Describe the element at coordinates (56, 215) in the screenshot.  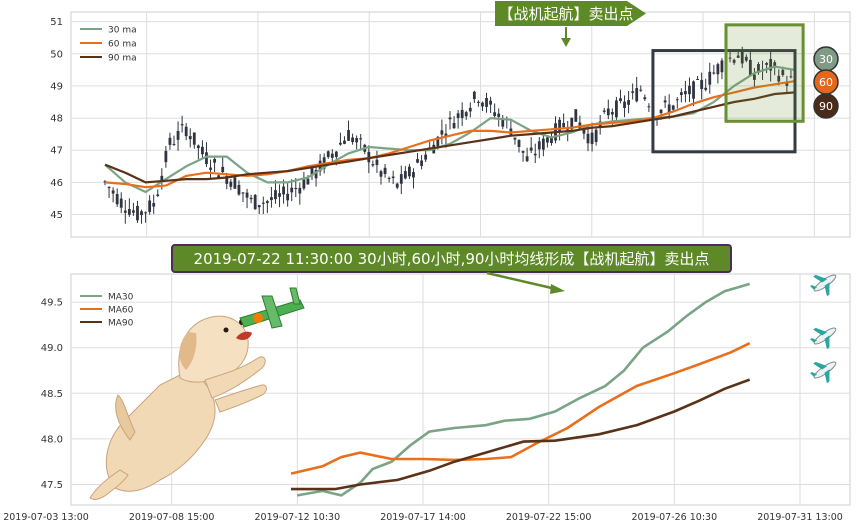
I see `y-tick-label: 45` at that location.